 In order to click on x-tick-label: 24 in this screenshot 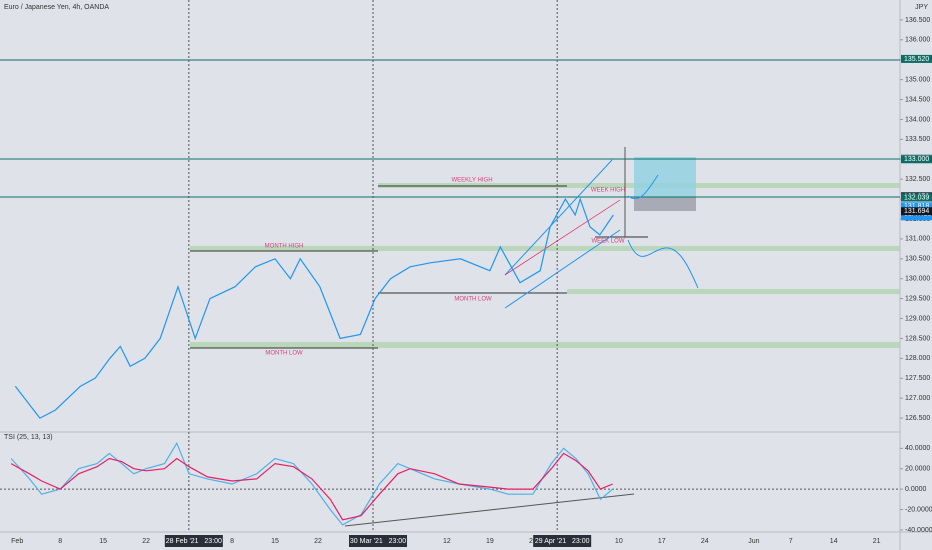, I will do `click(705, 541)`.